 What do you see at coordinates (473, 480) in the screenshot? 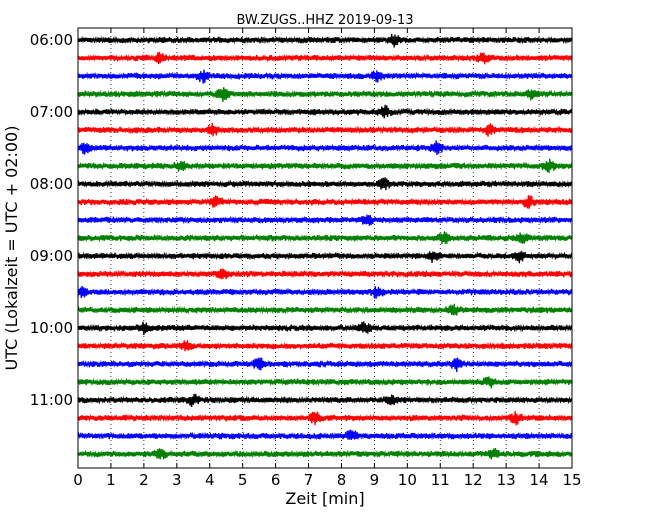
I see `x-tick-label: 12` at bounding box center [473, 480].